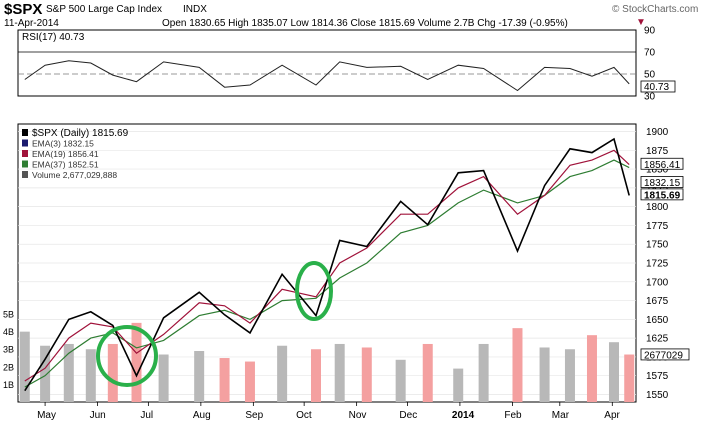 This screenshot has height=424, width=706. I want to click on x-axis-label: Oct, so click(304, 415).